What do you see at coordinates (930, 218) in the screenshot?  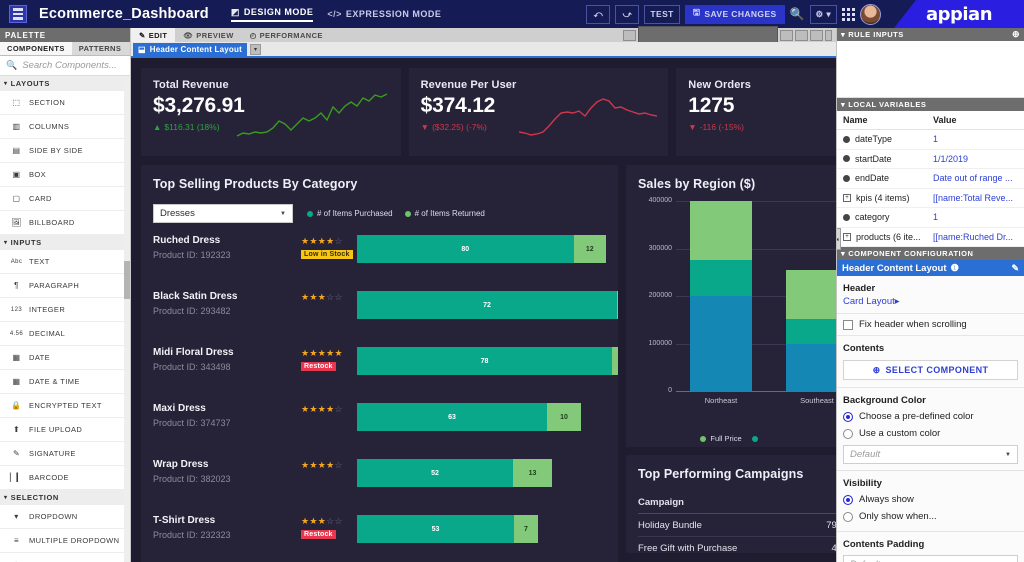 I see `list-item: category 1` at bounding box center [930, 218].